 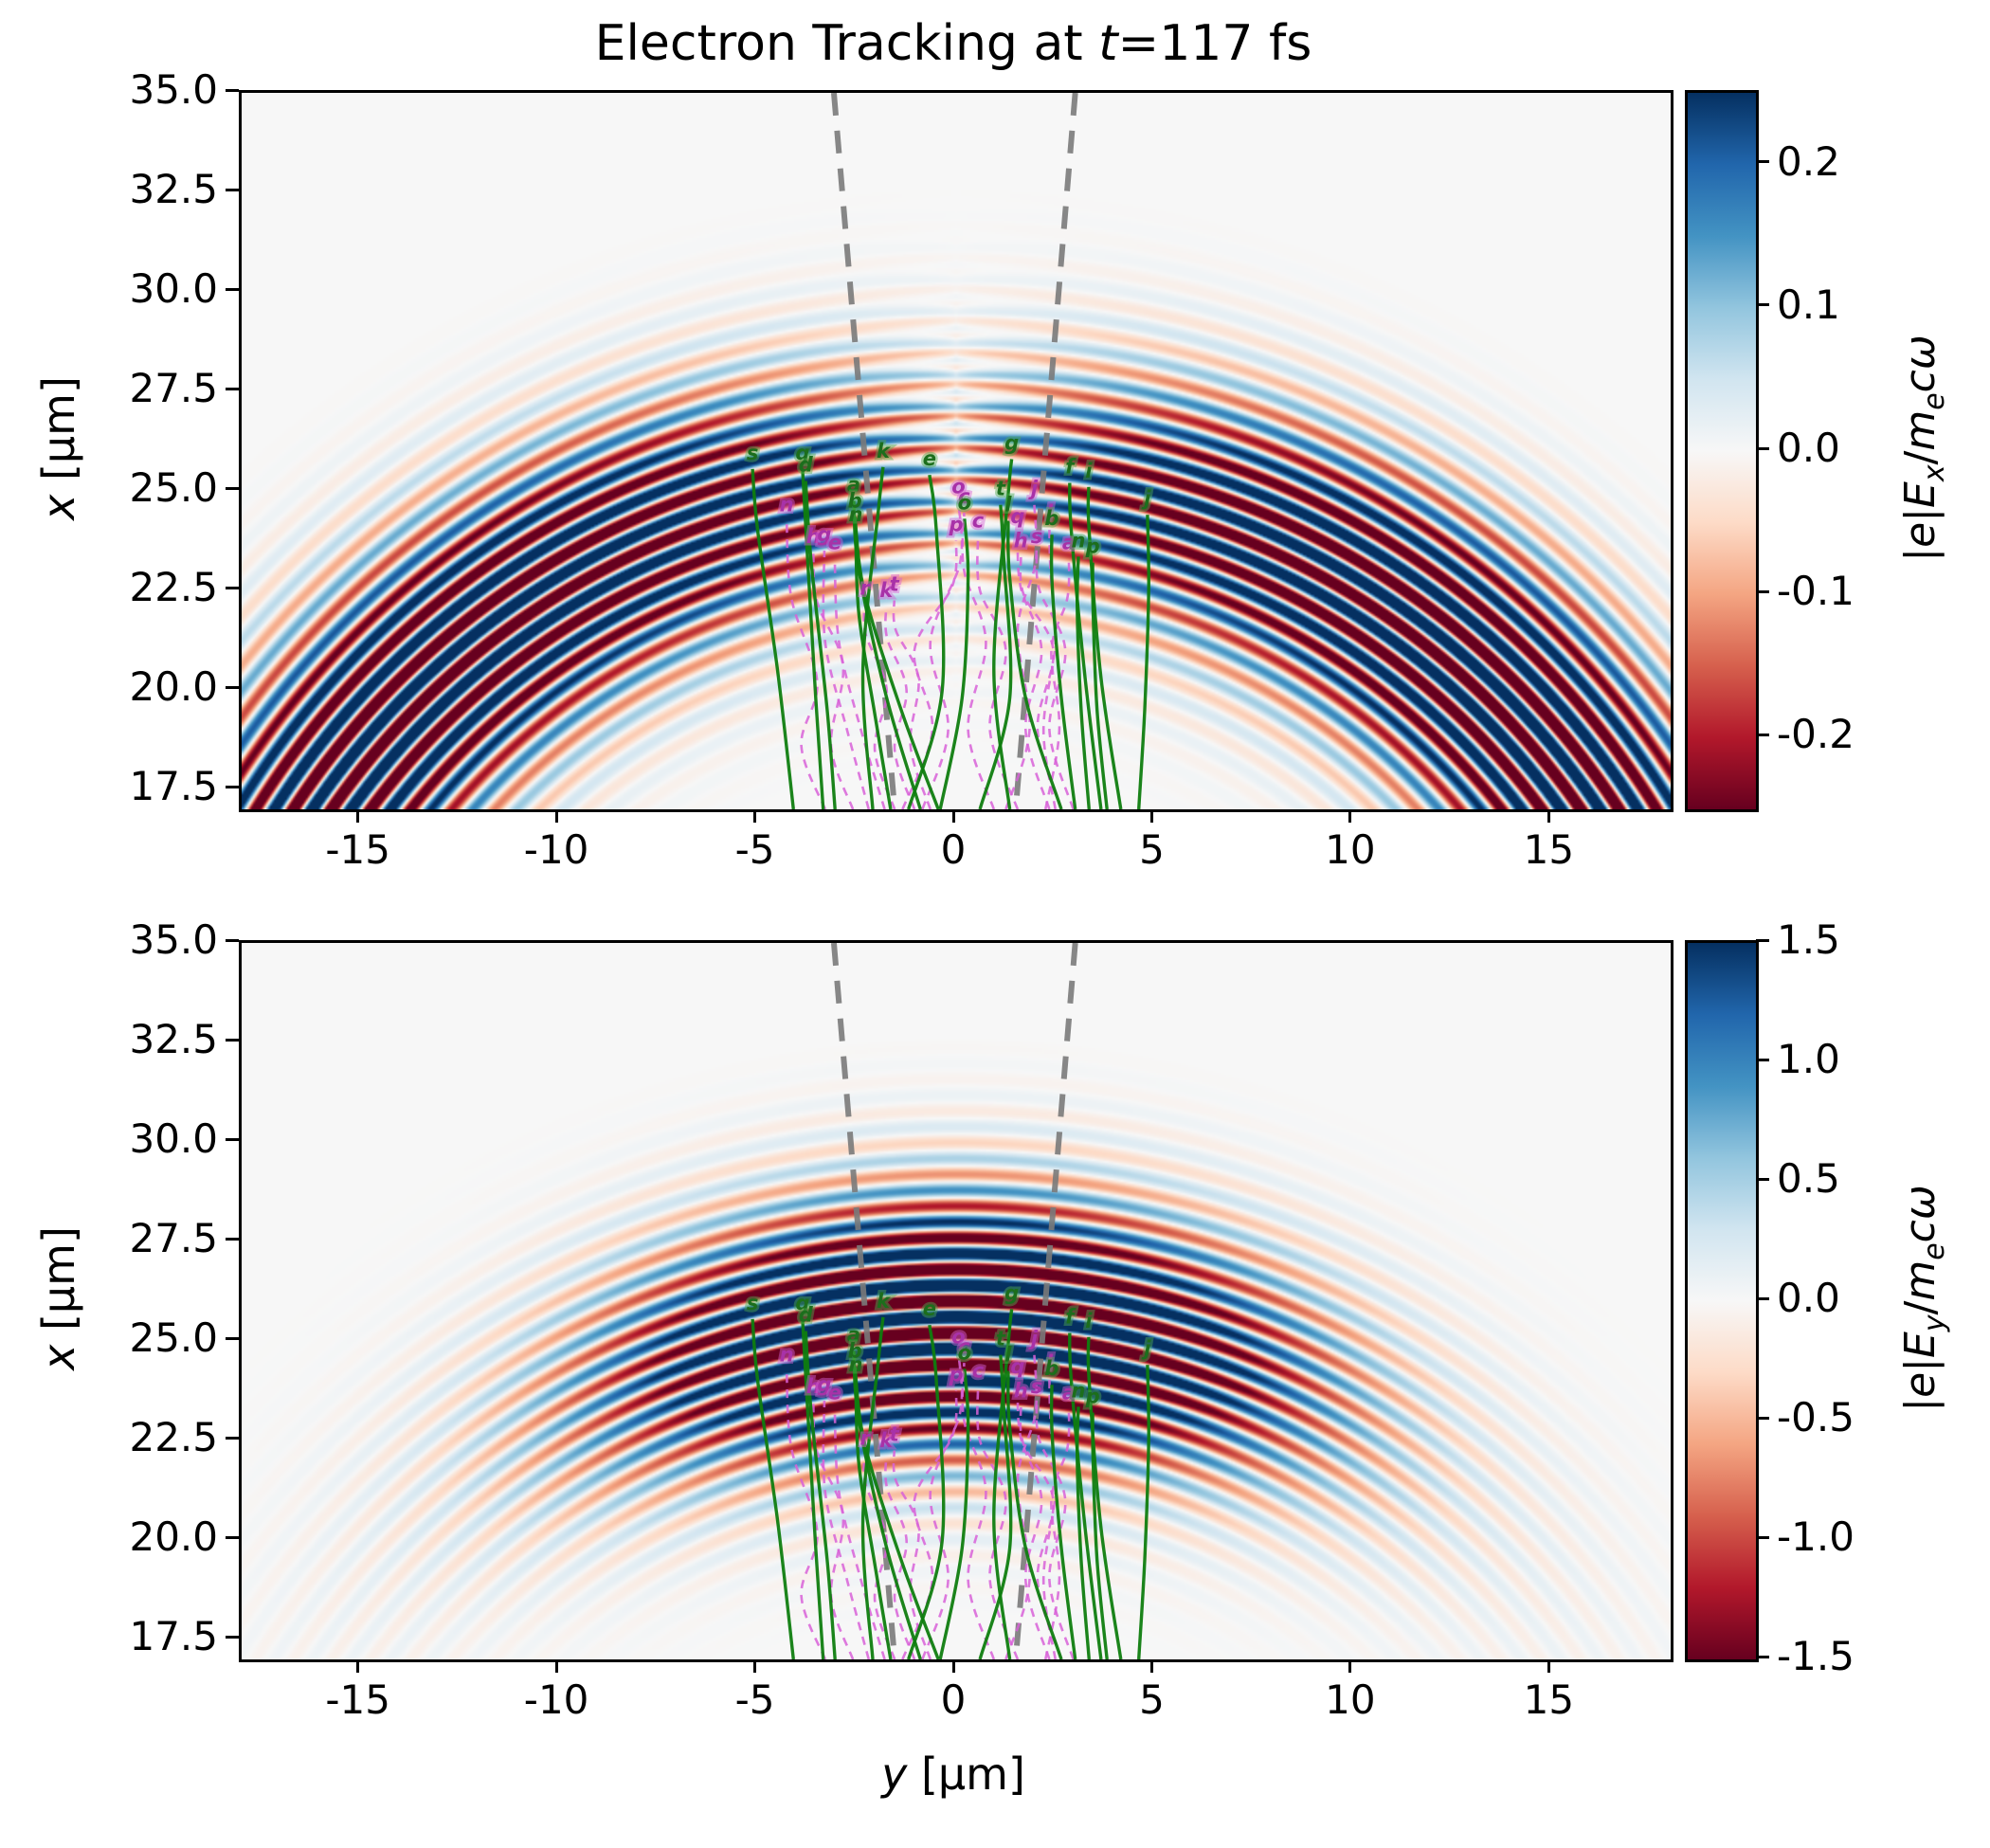 What do you see at coordinates (895, 584) in the screenshot?
I see `electron-track-label-magenta: t` at bounding box center [895, 584].